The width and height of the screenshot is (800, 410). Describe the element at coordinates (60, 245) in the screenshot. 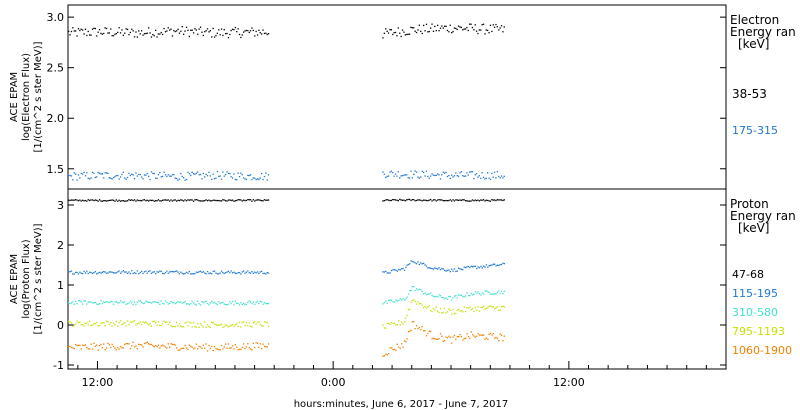

I see `y-tick-label: 2` at that location.